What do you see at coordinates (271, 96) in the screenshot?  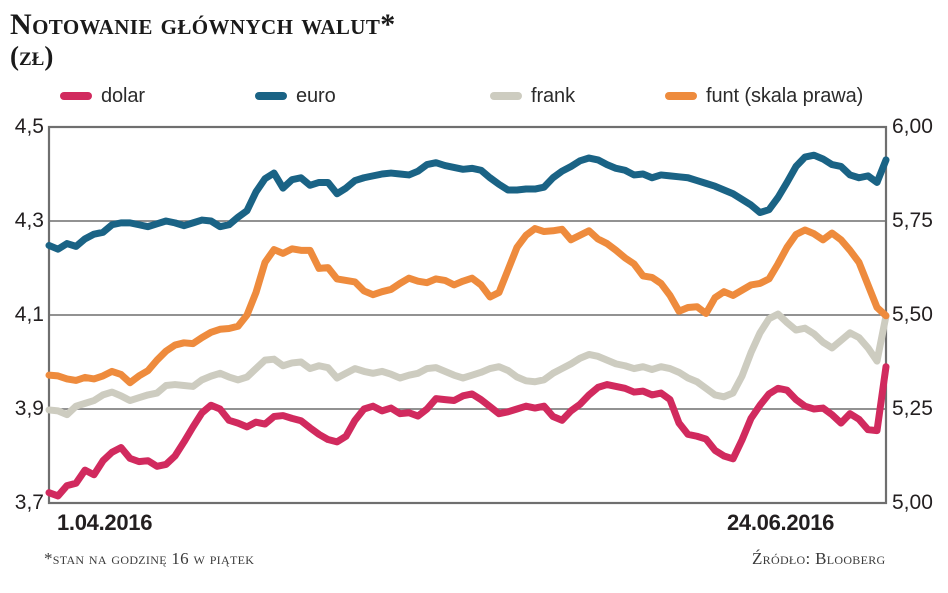 I see `legend-swatch-euro` at bounding box center [271, 96].